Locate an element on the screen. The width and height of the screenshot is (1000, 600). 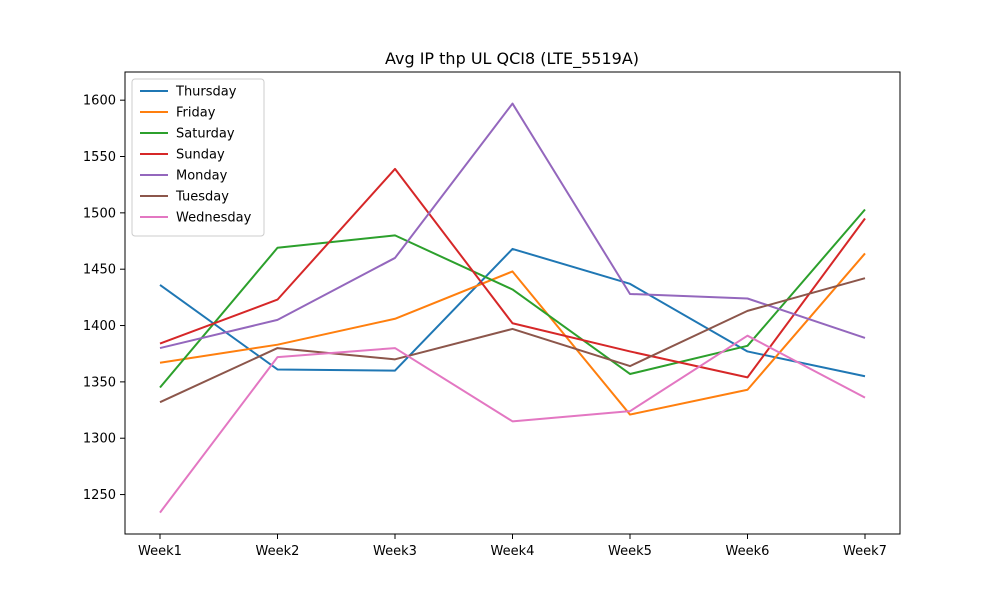
x-tick-label: Week4 is located at coordinates (513, 551).